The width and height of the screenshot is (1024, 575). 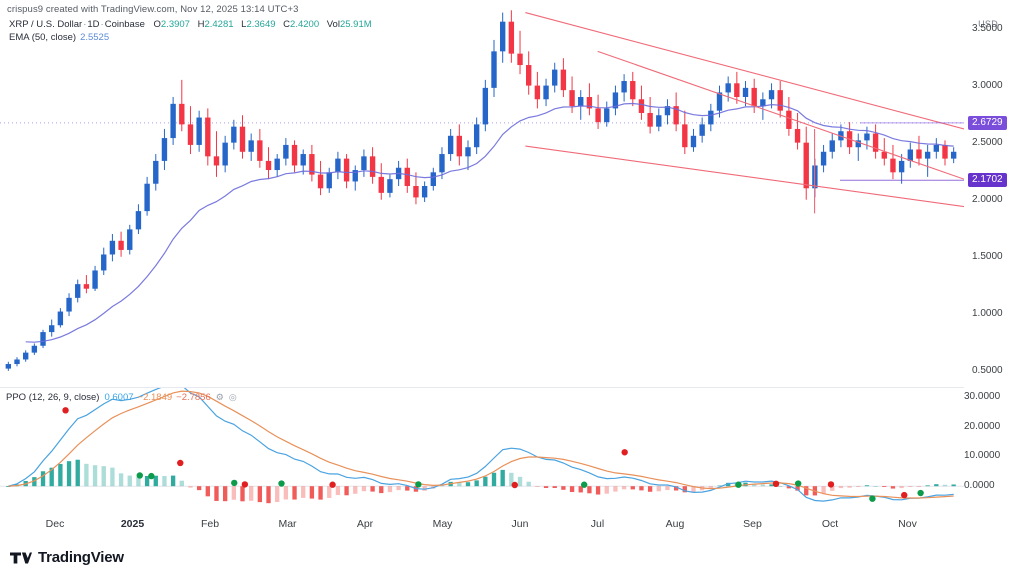 What do you see at coordinates (232, 397) in the screenshot?
I see `eye-icon: ◎` at bounding box center [232, 397].